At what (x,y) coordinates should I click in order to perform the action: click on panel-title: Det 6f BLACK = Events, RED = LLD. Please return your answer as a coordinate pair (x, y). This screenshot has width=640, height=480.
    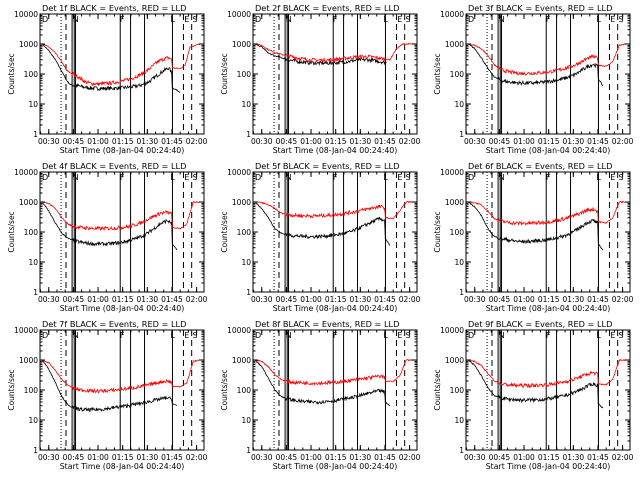
    Looking at the image, I should click on (540, 166).